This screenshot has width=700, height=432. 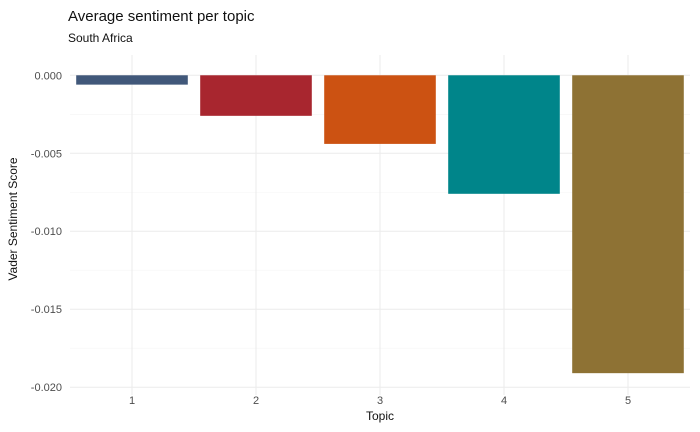 What do you see at coordinates (46, 388) in the screenshot?
I see `y-tick-label: -0.020` at bounding box center [46, 388].